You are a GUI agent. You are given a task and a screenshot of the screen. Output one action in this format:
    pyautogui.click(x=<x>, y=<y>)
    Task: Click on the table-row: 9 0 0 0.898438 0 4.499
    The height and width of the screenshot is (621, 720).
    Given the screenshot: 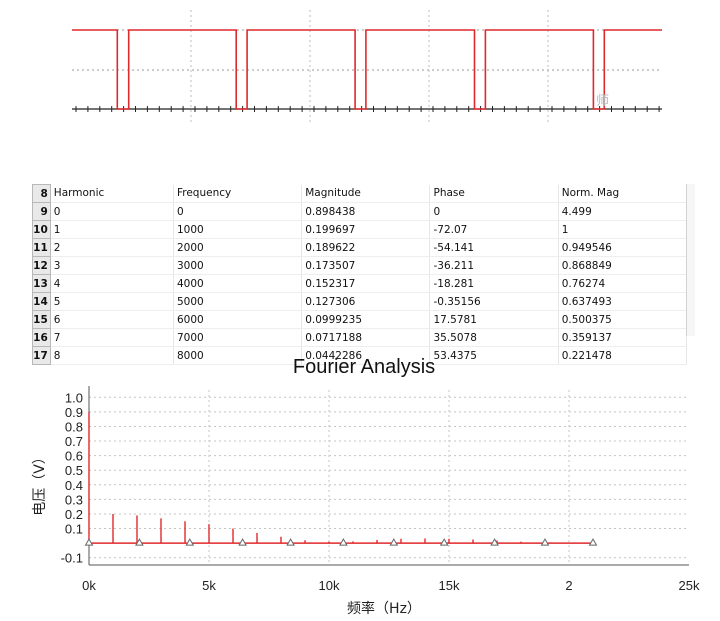 What is the action you would take?
    pyautogui.click(x=360, y=211)
    